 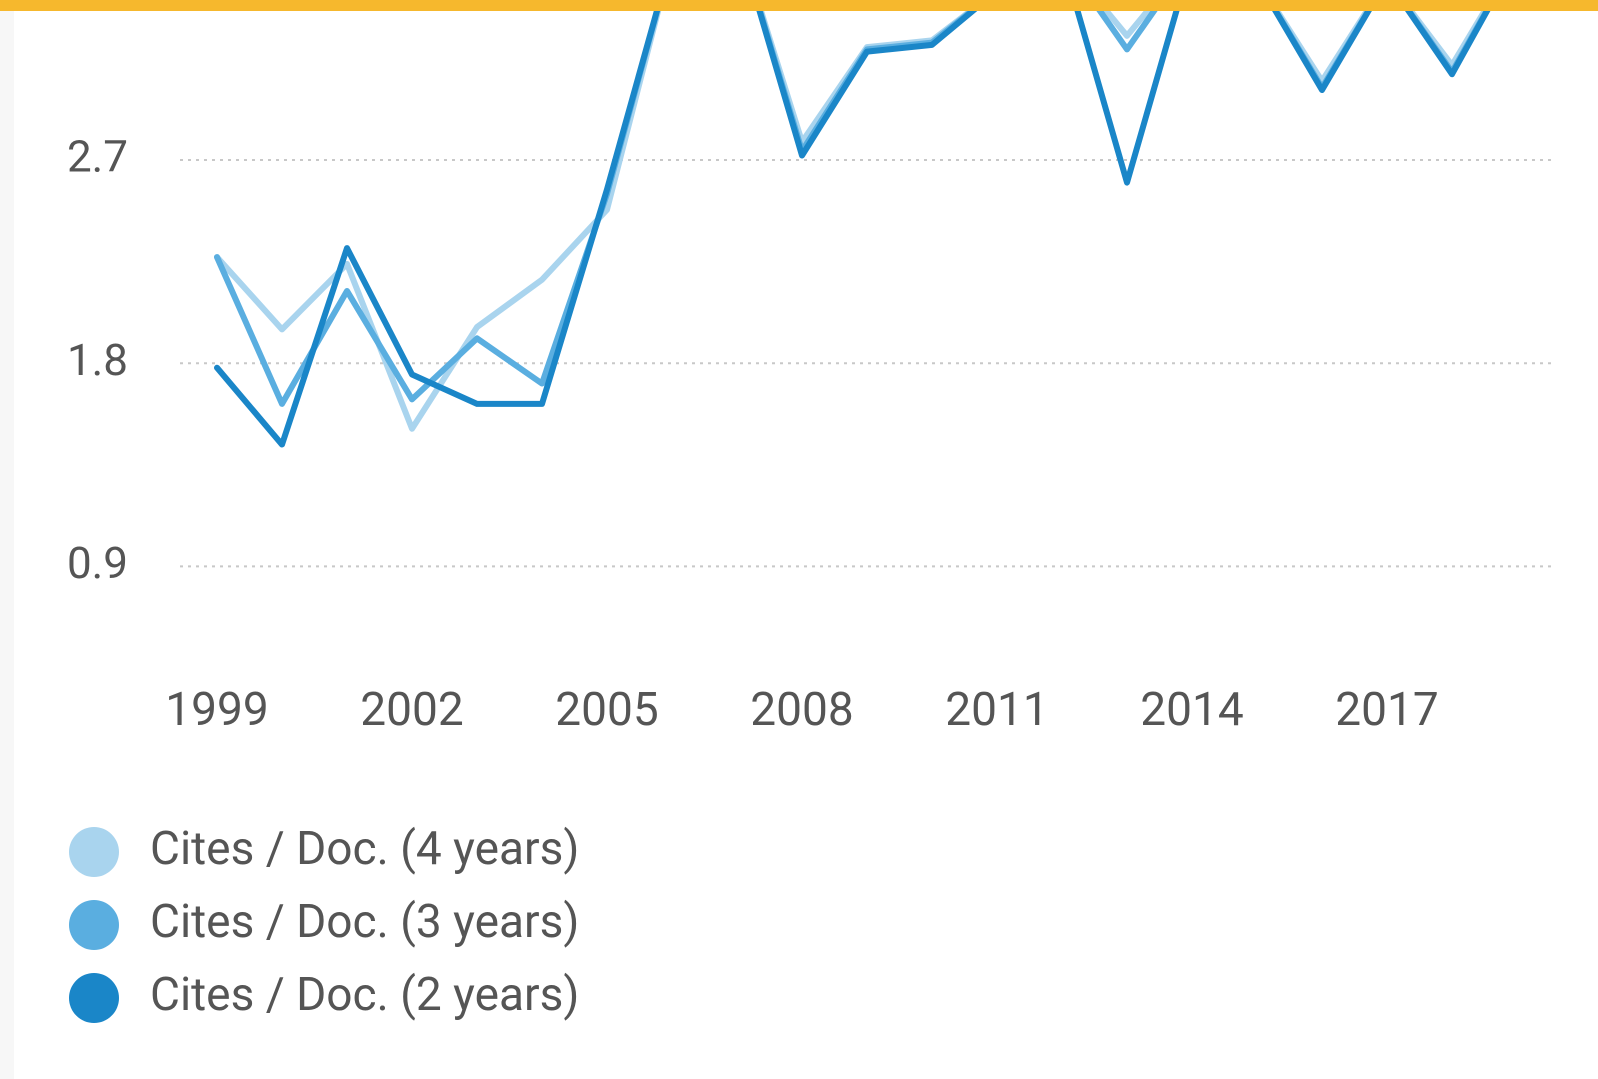 I want to click on legend-label: Cites / Doc. (4 years), so click(x=364, y=849).